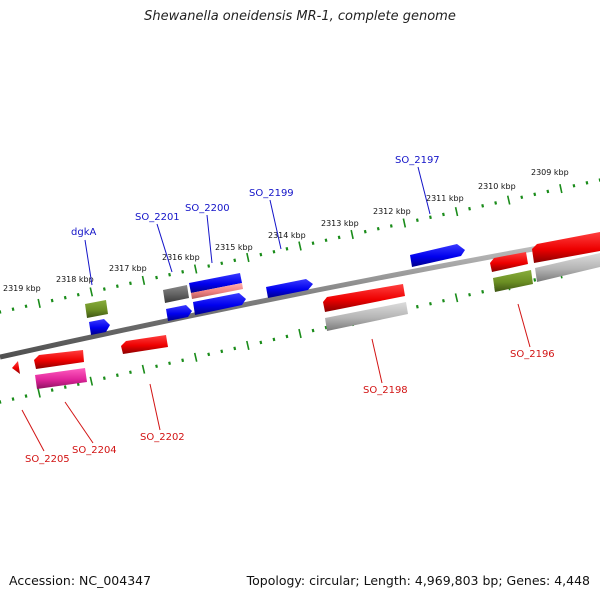 The height and width of the screenshot is (600, 600). What do you see at coordinates (271, 193) in the screenshot?
I see `gene-label-so-2199: SO_2199` at bounding box center [271, 193].